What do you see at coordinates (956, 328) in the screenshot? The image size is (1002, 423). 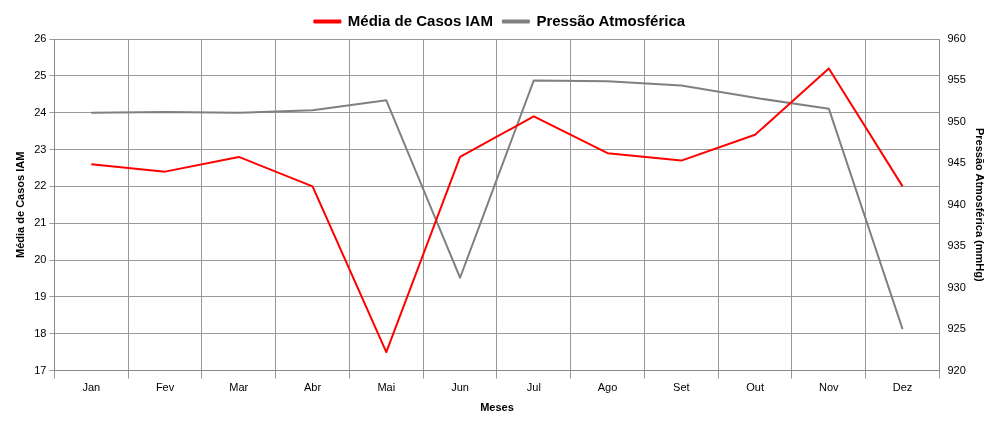 I see `y2-tick-label: 925` at bounding box center [956, 328].